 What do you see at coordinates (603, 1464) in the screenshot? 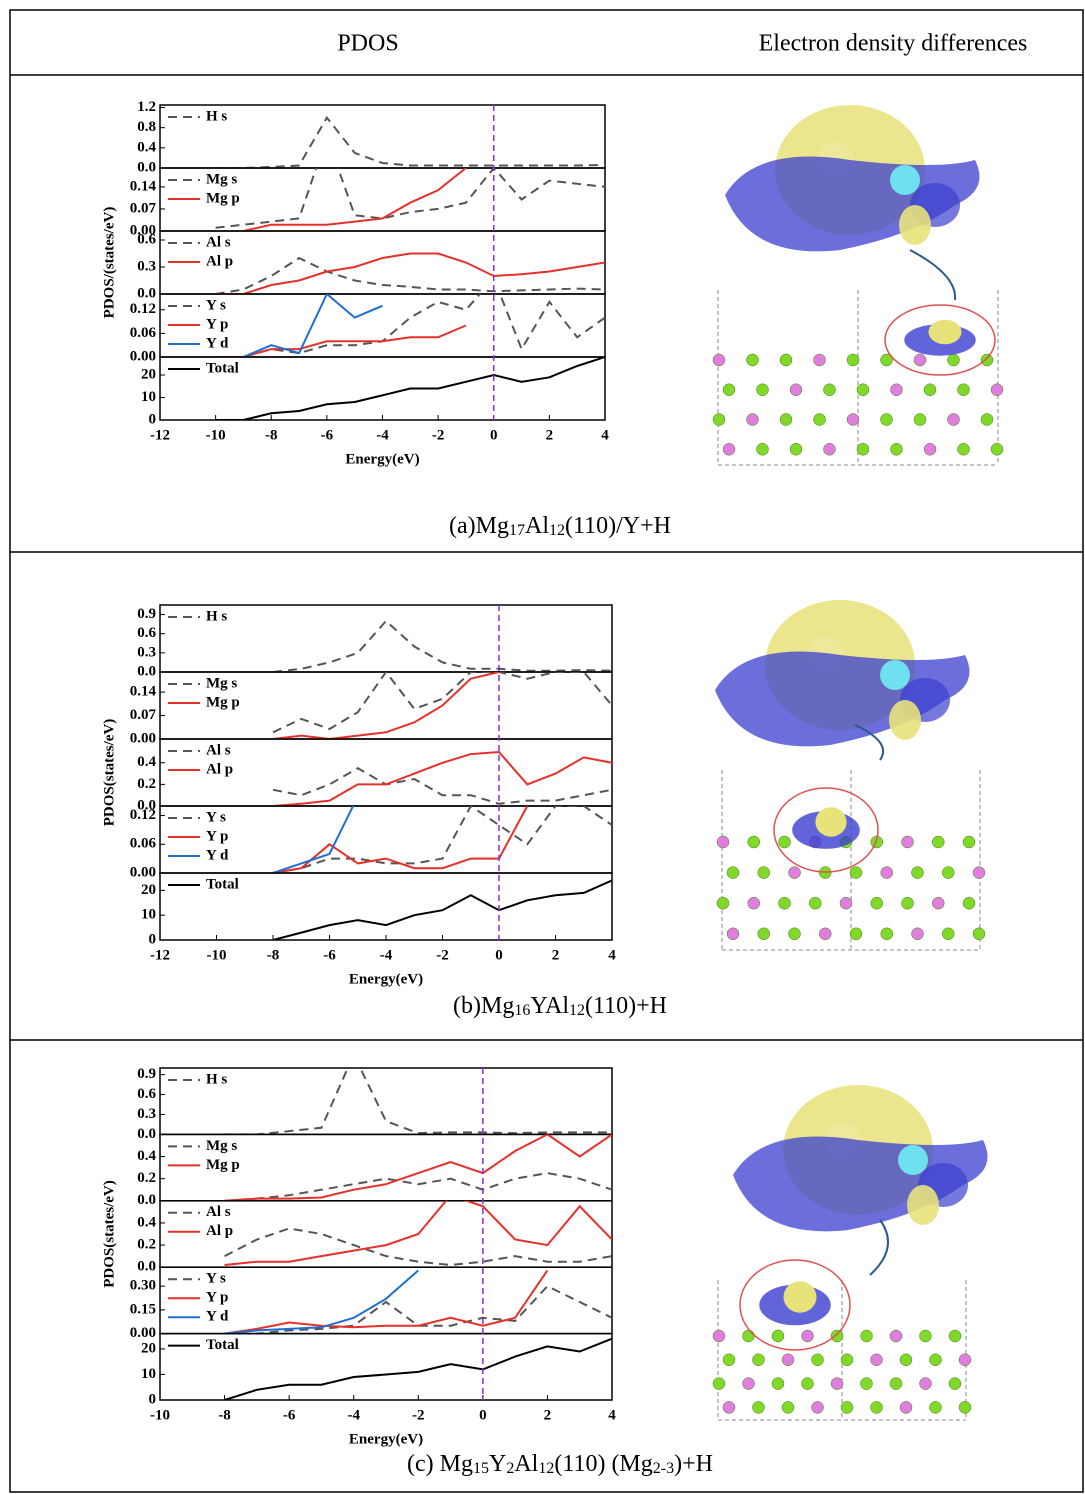
I see `caption-part: (110) (Mg` at bounding box center [603, 1464].